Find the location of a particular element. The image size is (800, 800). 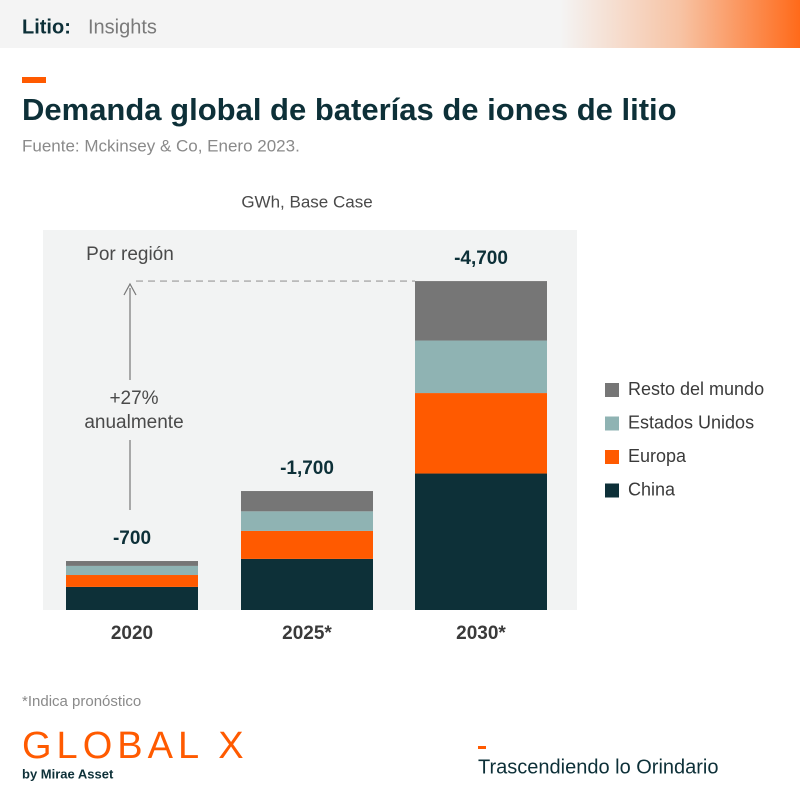

legend-label: Europa is located at coordinates (657, 456).